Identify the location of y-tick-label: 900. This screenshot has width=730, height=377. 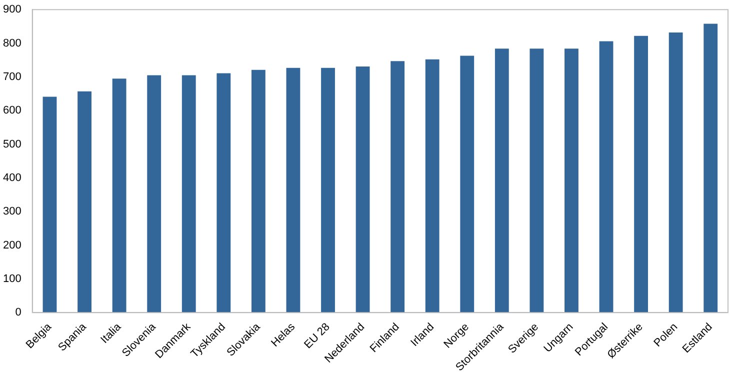
(12, 10).